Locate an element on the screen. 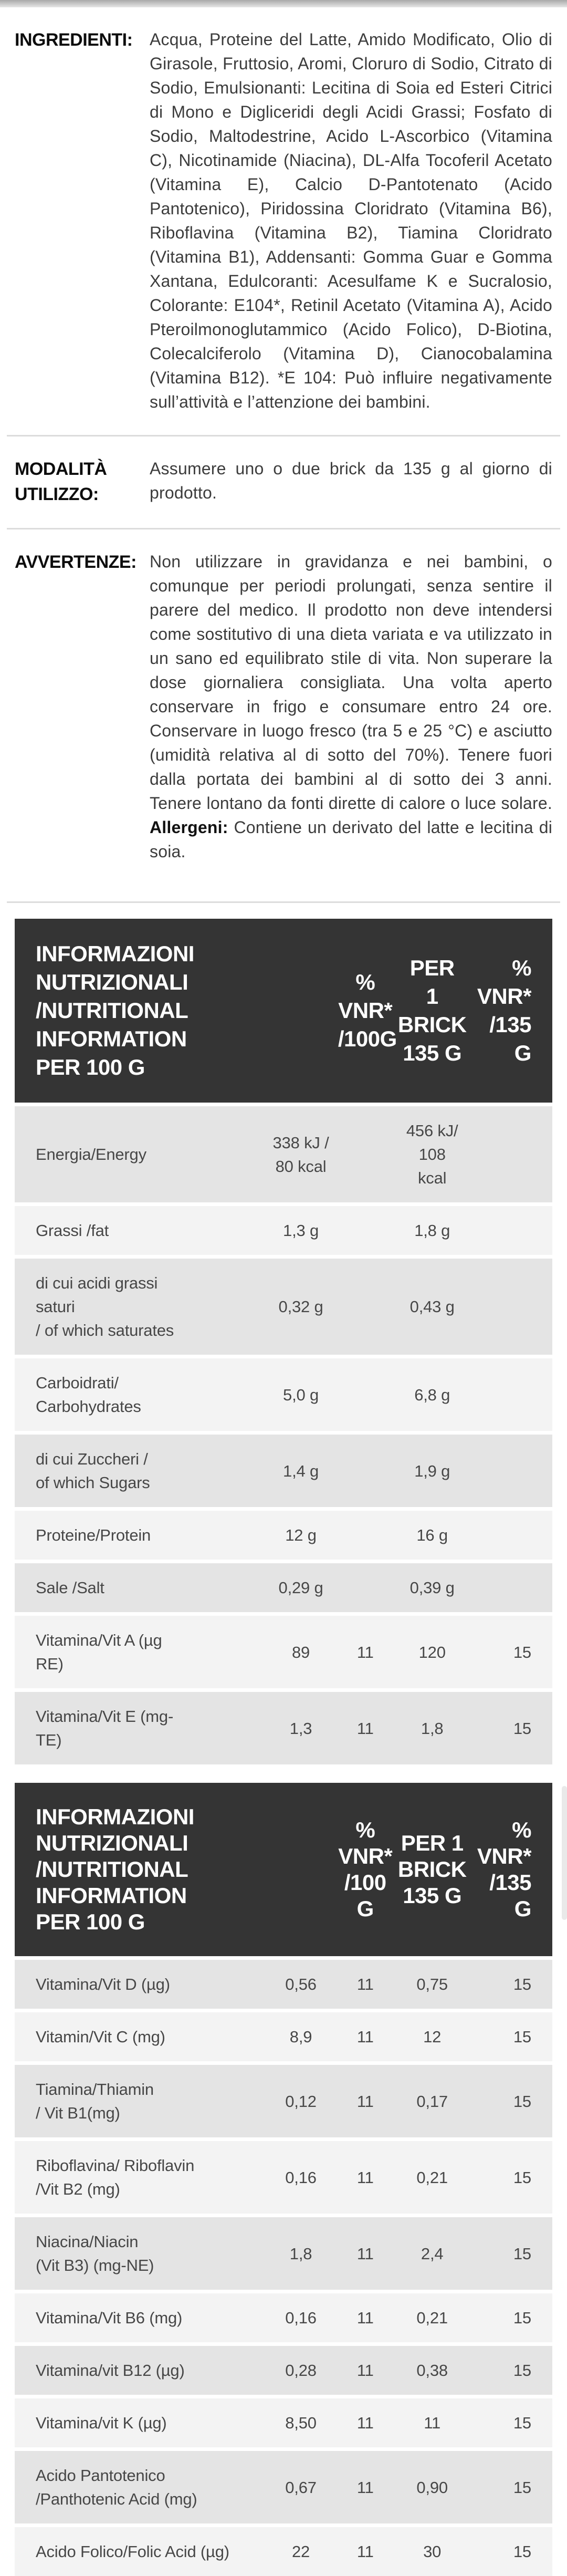 This screenshot has width=567, height=2576. row-label: Vitamina/Vit A (µg RE) is located at coordinates (99, 1652).